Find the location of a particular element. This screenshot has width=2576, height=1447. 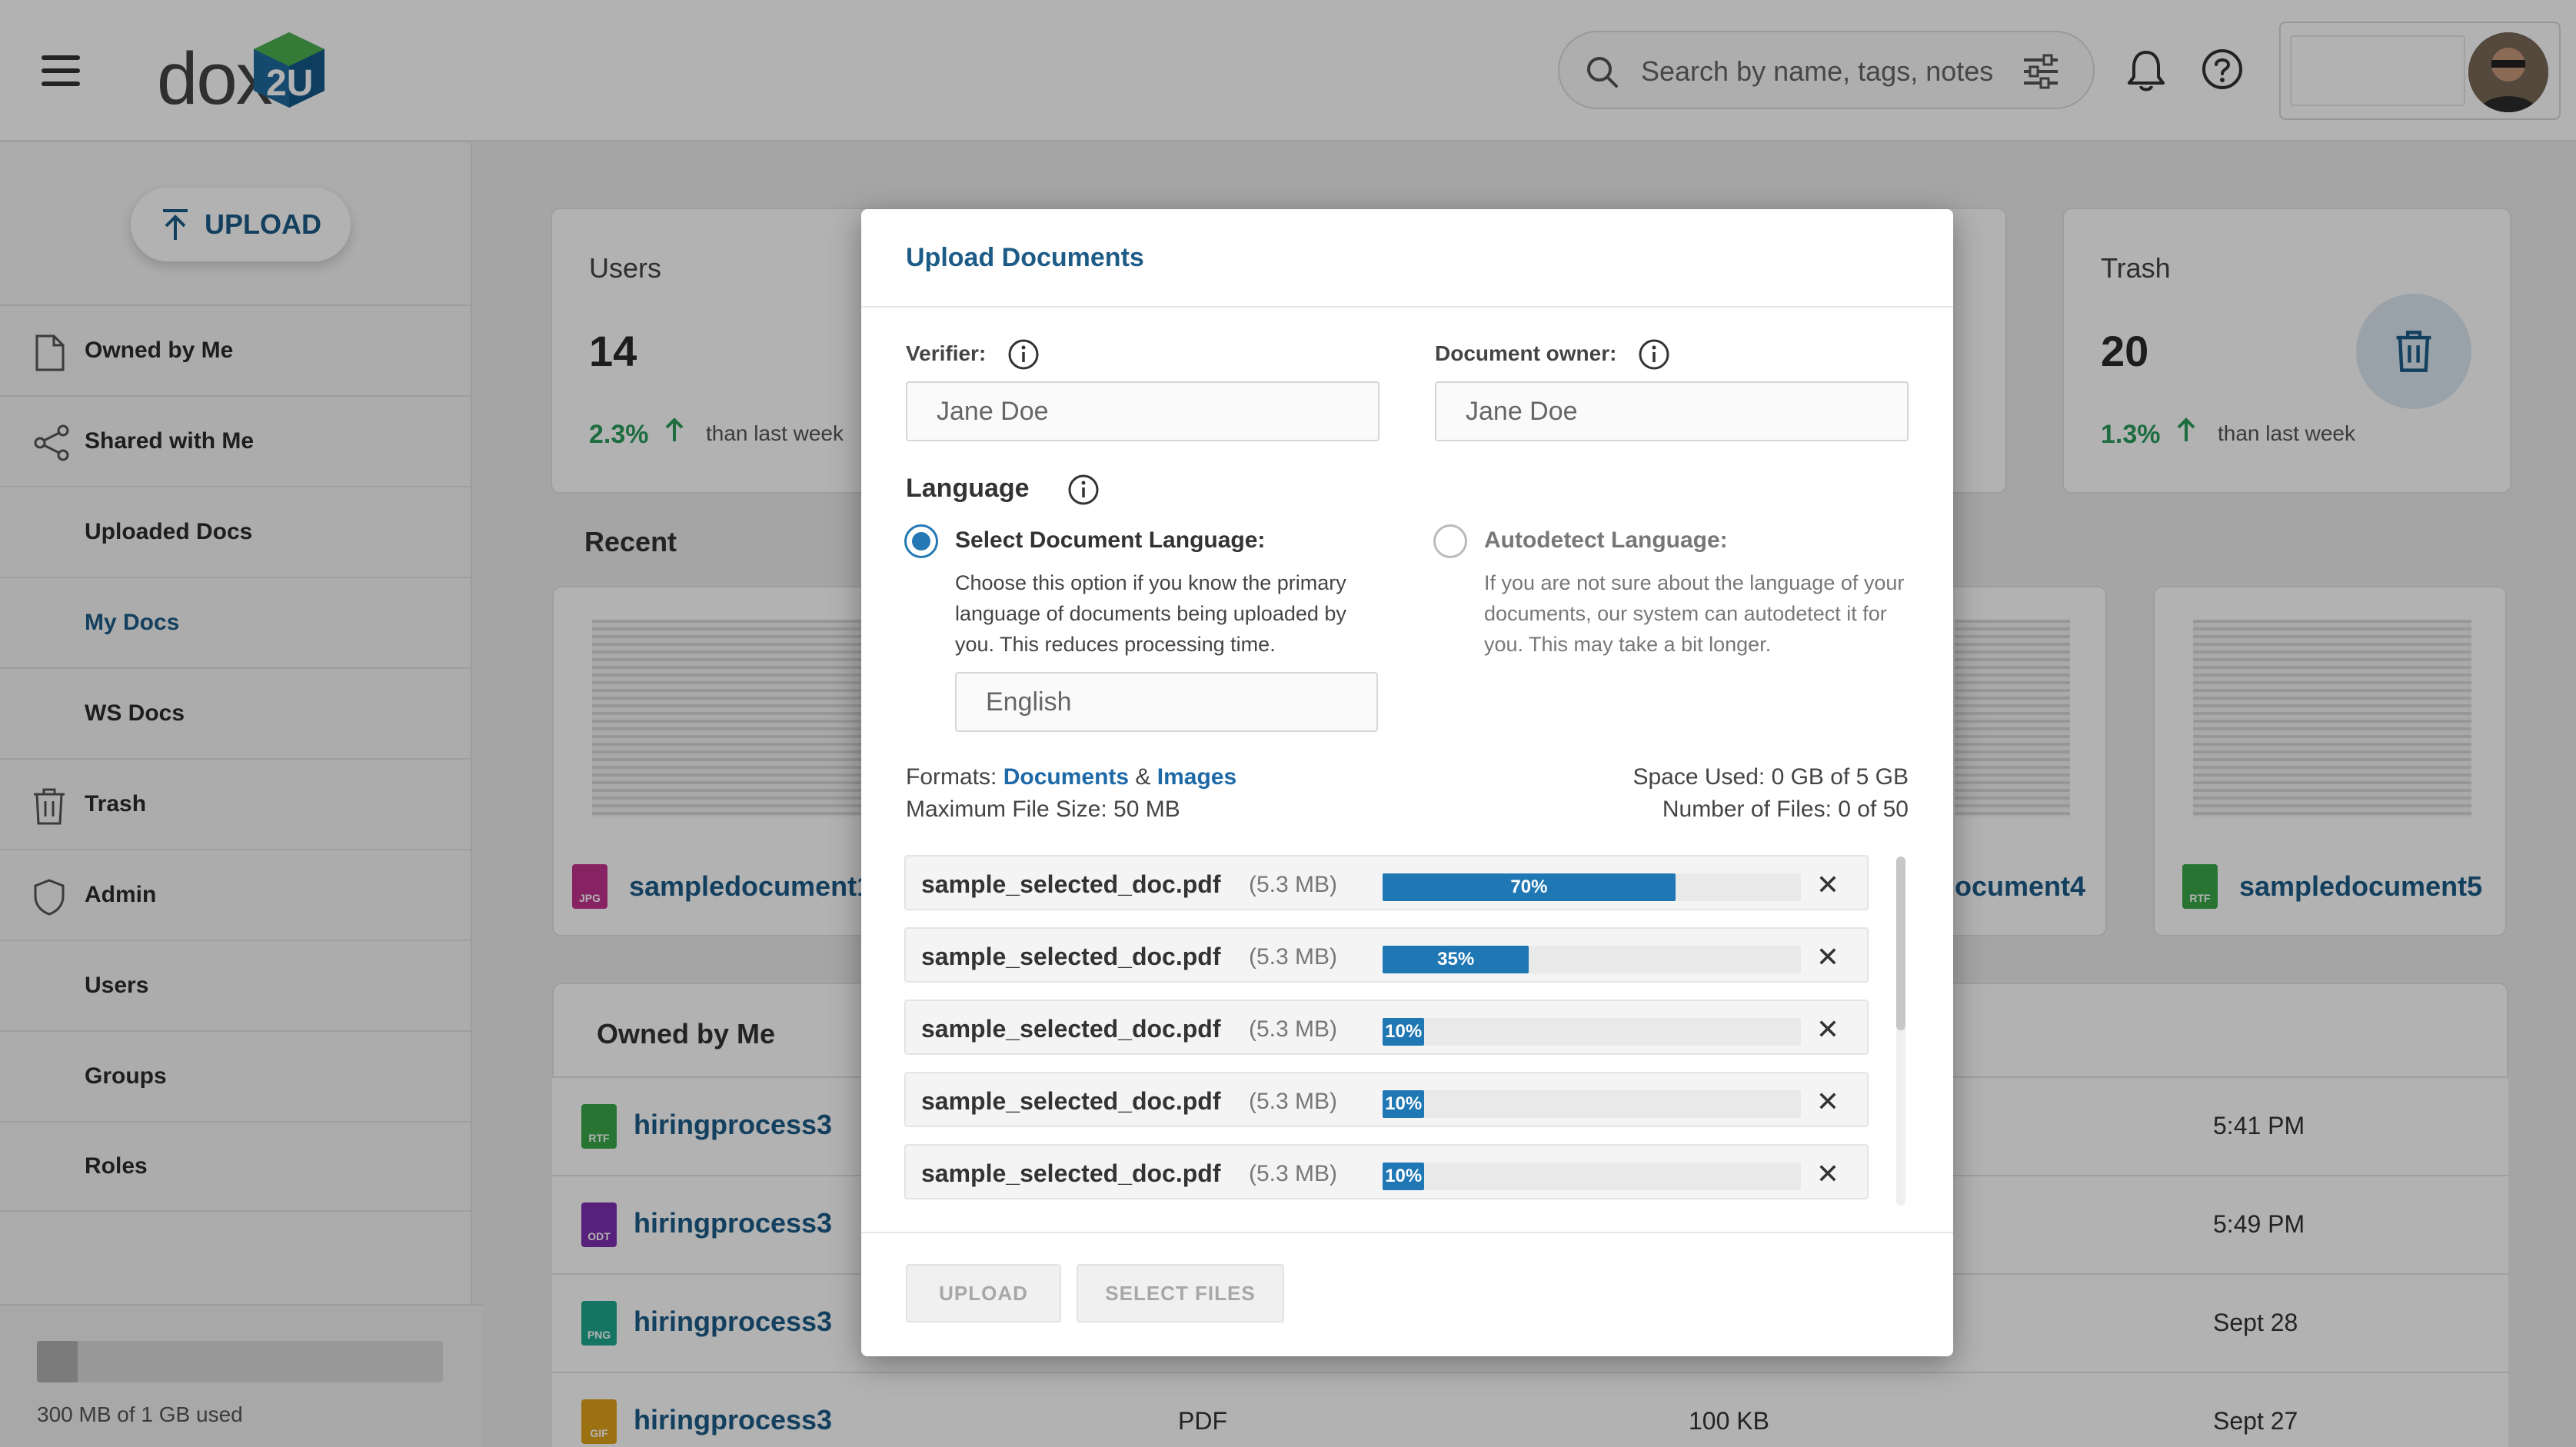

file-row: sample_selected_doc.pdf (5.3 MB) 10% ✕ is located at coordinates (1387, 1099).